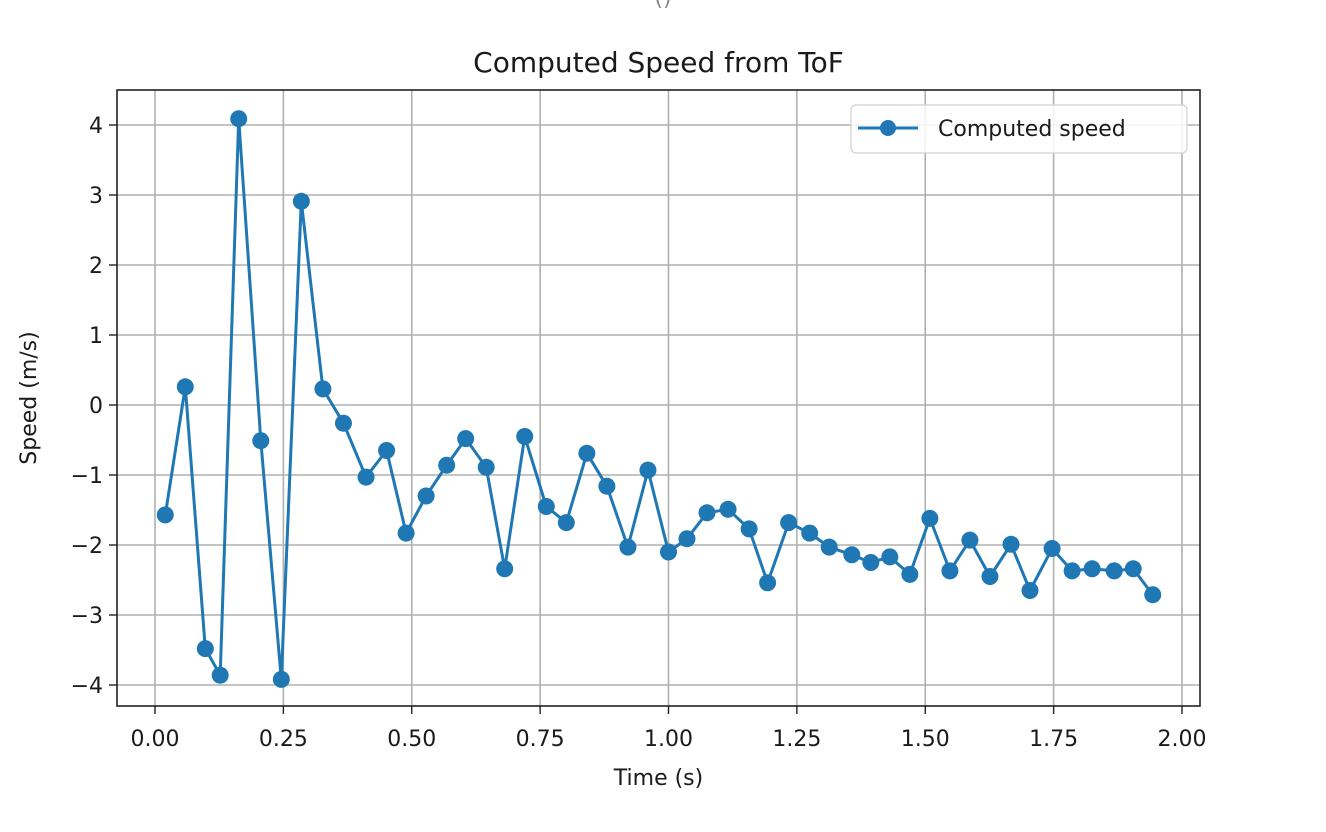 Image resolution: width=1326 pixels, height=832 pixels. I want to click on x-tick-label: 0.75, so click(540, 739).